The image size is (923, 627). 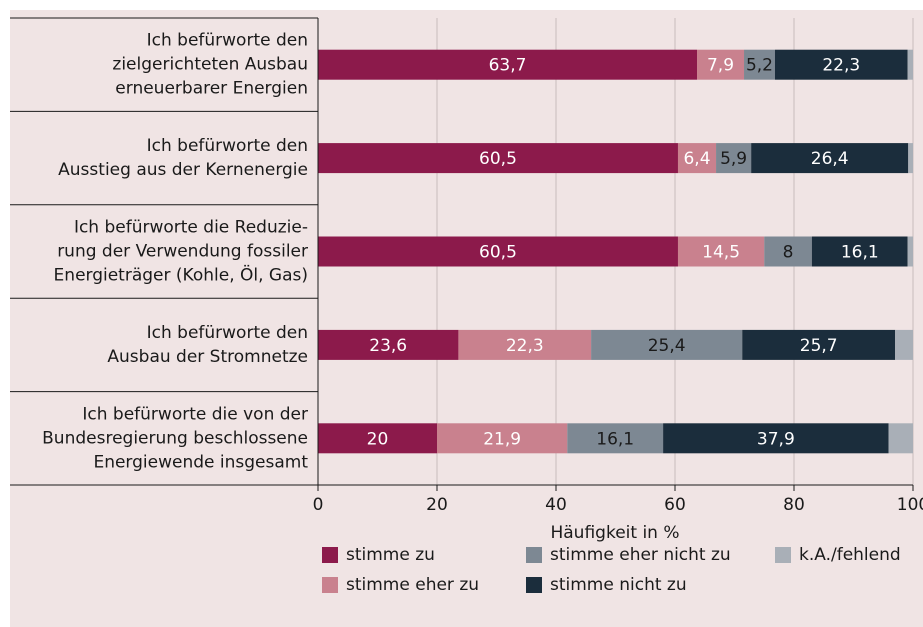 What do you see at coordinates (318, 505) in the screenshot?
I see `x-tick-label: 0` at bounding box center [318, 505].